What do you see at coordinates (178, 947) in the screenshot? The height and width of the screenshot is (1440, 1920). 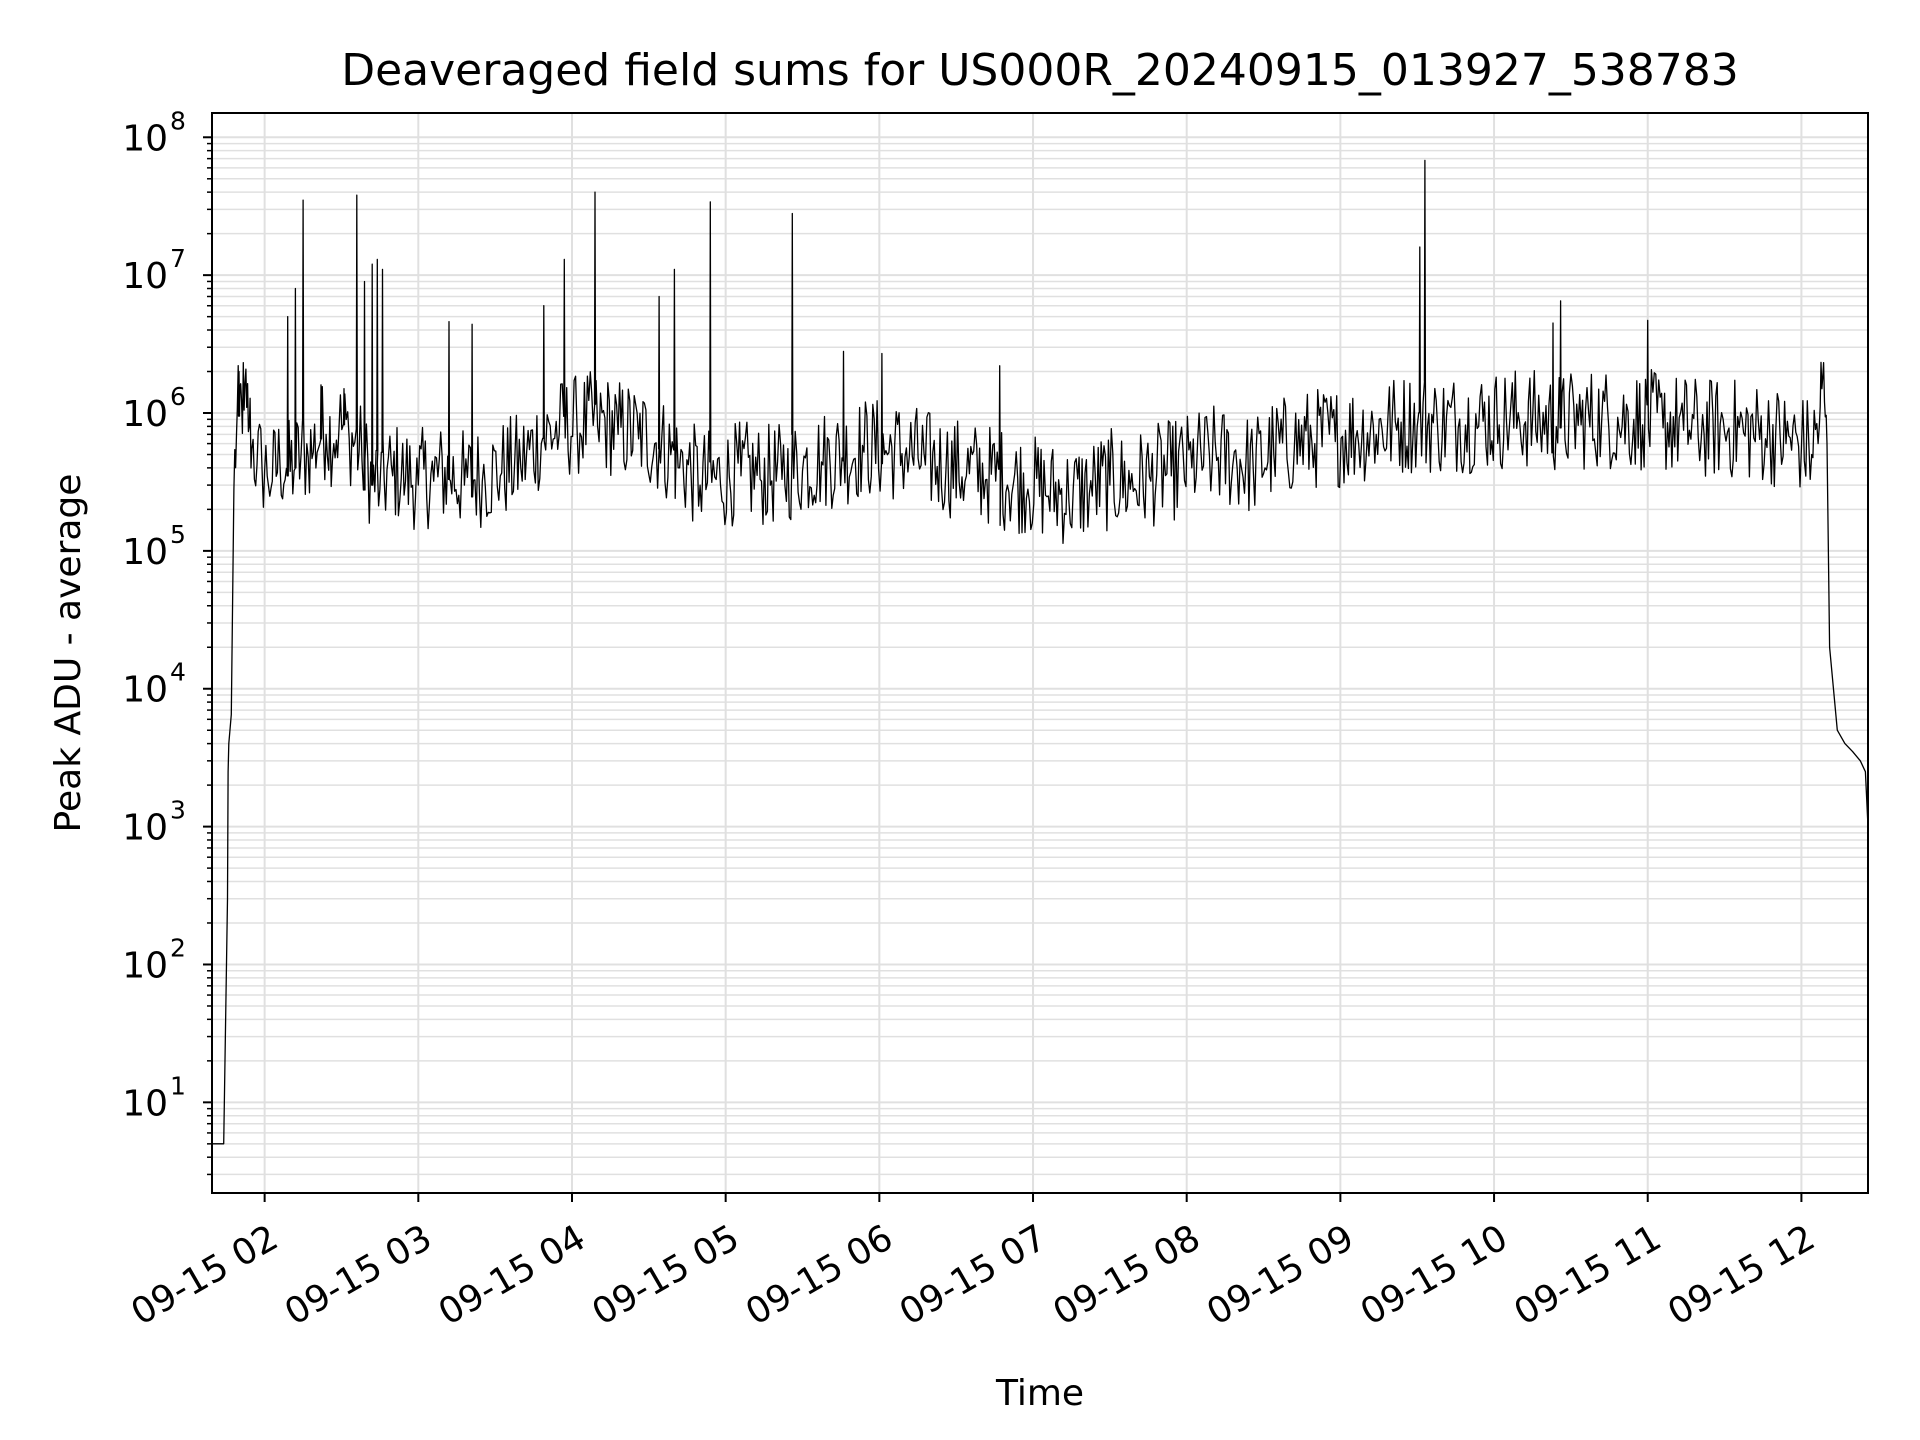 I see `y-tick-exponent: 2` at bounding box center [178, 947].